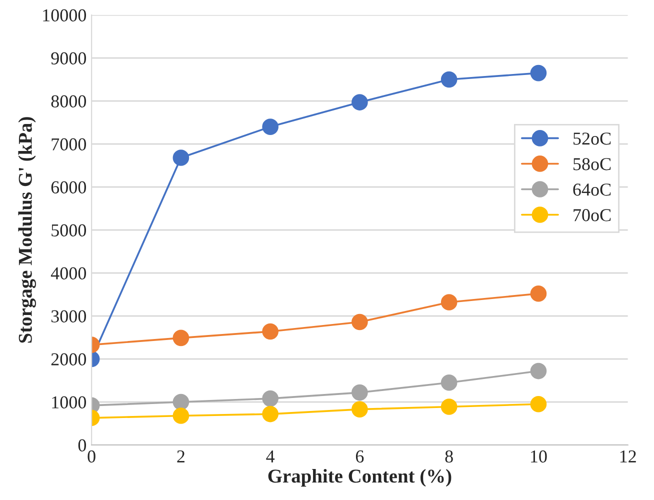 This screenshot has height=500, width=654. What do you see at coordinates (592, 164) in the screenshot?
I see `legend-label: 58oC` at bounding box center [592, 164].